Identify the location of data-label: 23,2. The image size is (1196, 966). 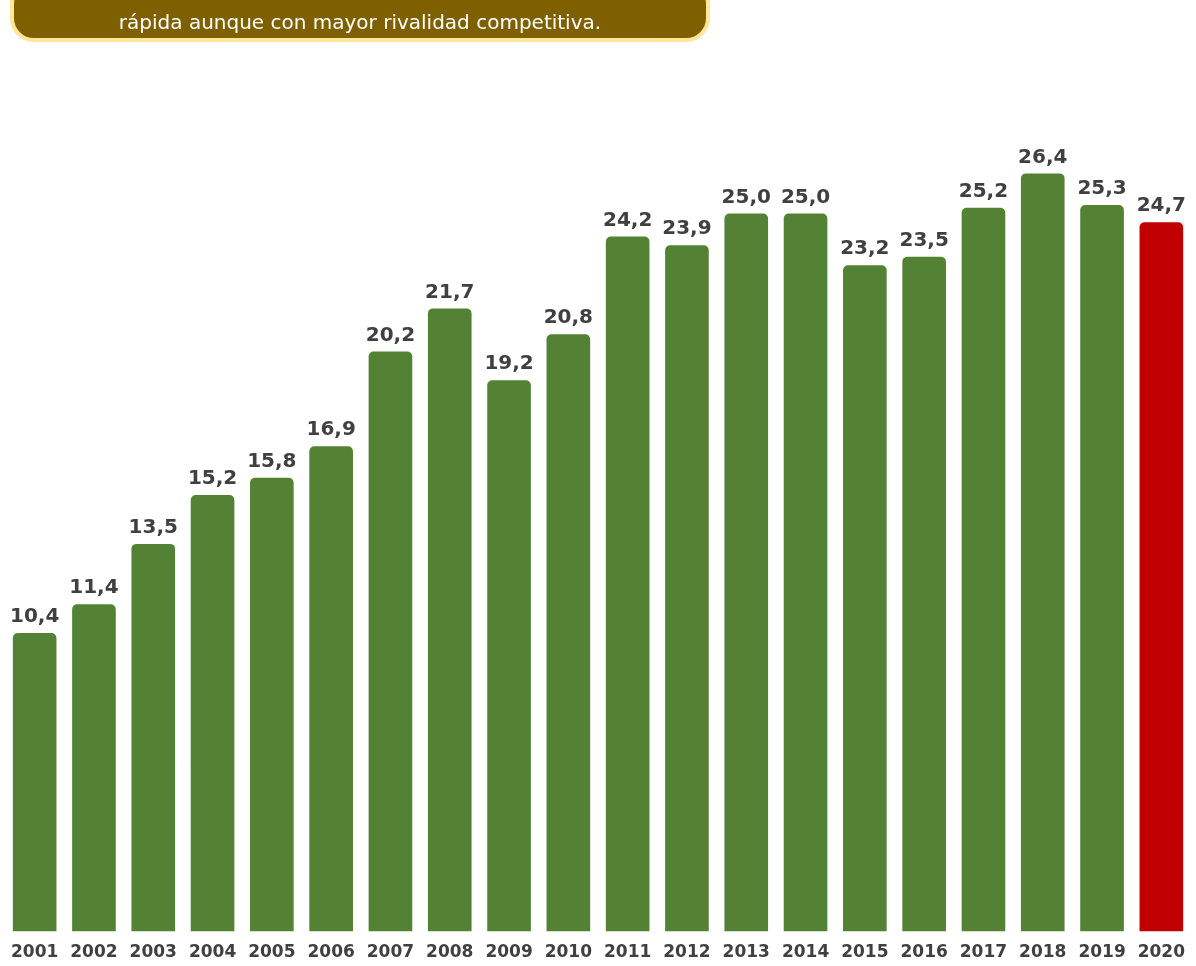
(865, 247).